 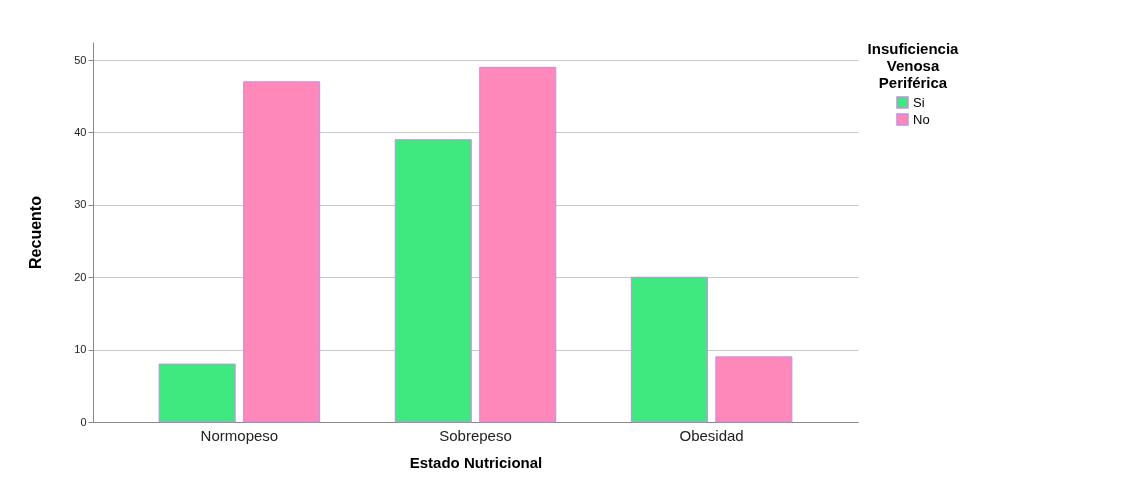 What do you see at coordinates (913, 65) in the screenshot?
I see `legend-title: Insuficiencia Venosa Periférica` at bounding box center [913, 65].